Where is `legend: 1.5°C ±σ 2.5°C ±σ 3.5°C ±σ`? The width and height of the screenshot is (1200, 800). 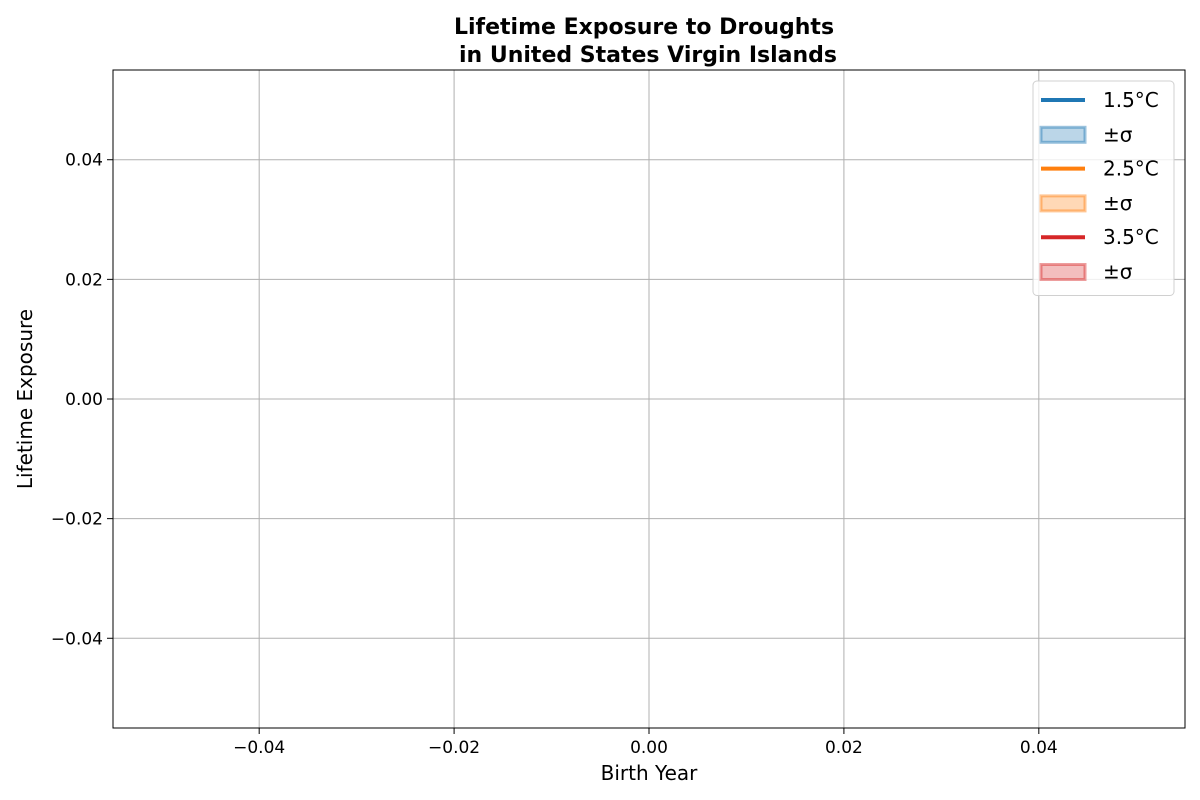
legend: 1.5°C ±σ 2.5°C ±σ 3.5°C ±σ is located at coordinates (1103, 188).